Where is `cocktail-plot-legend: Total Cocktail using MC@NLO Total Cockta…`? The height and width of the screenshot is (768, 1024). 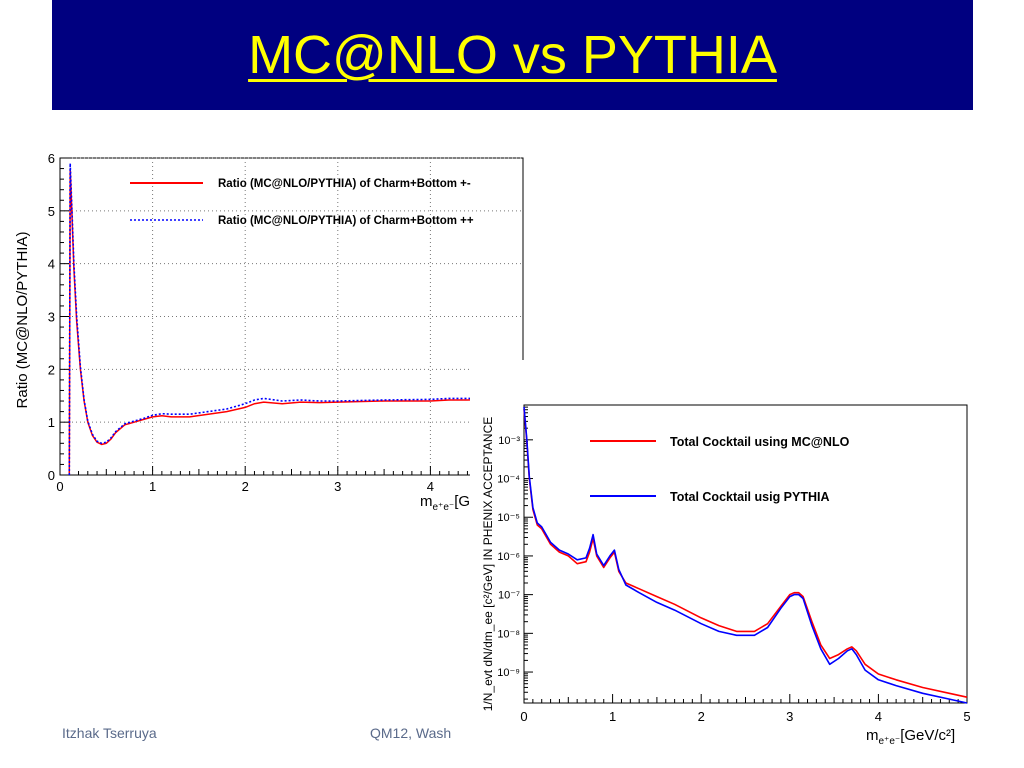 cocktail-plot-legend: Total Cocktail using MC@NLO Total Cockta… is located at coordinates (720, 469).